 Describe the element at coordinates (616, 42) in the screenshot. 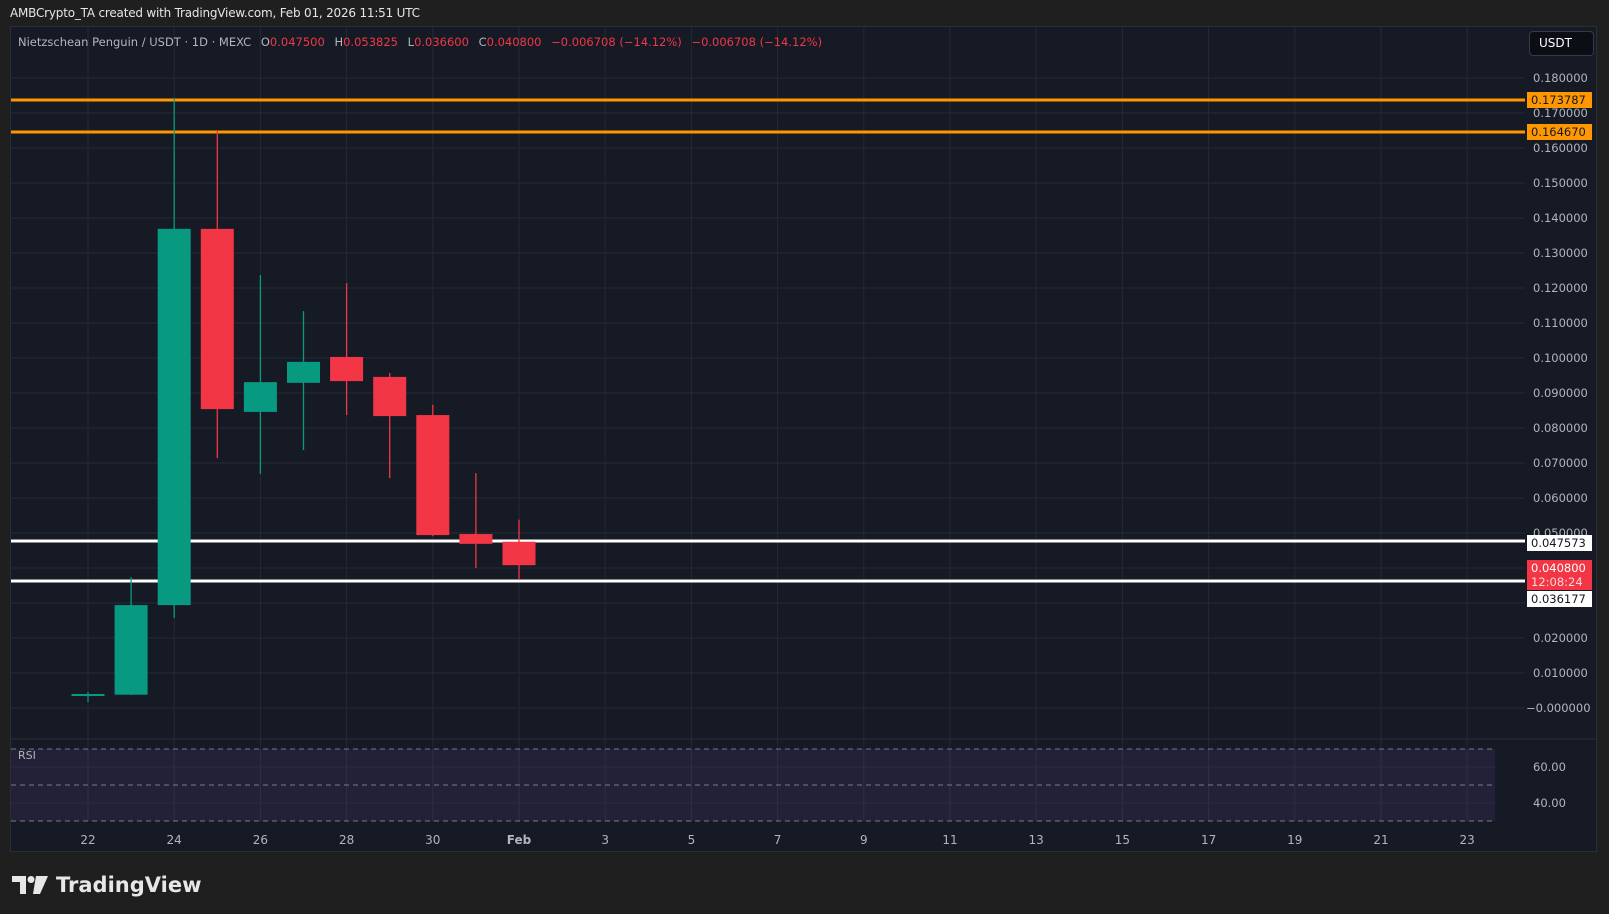

I see `change-value: −0.006708 (−14.12%)` at that location.